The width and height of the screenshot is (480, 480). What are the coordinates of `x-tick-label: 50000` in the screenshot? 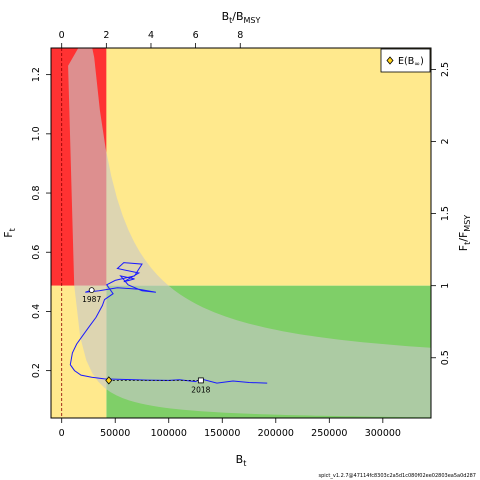 It's located at (115, 433).